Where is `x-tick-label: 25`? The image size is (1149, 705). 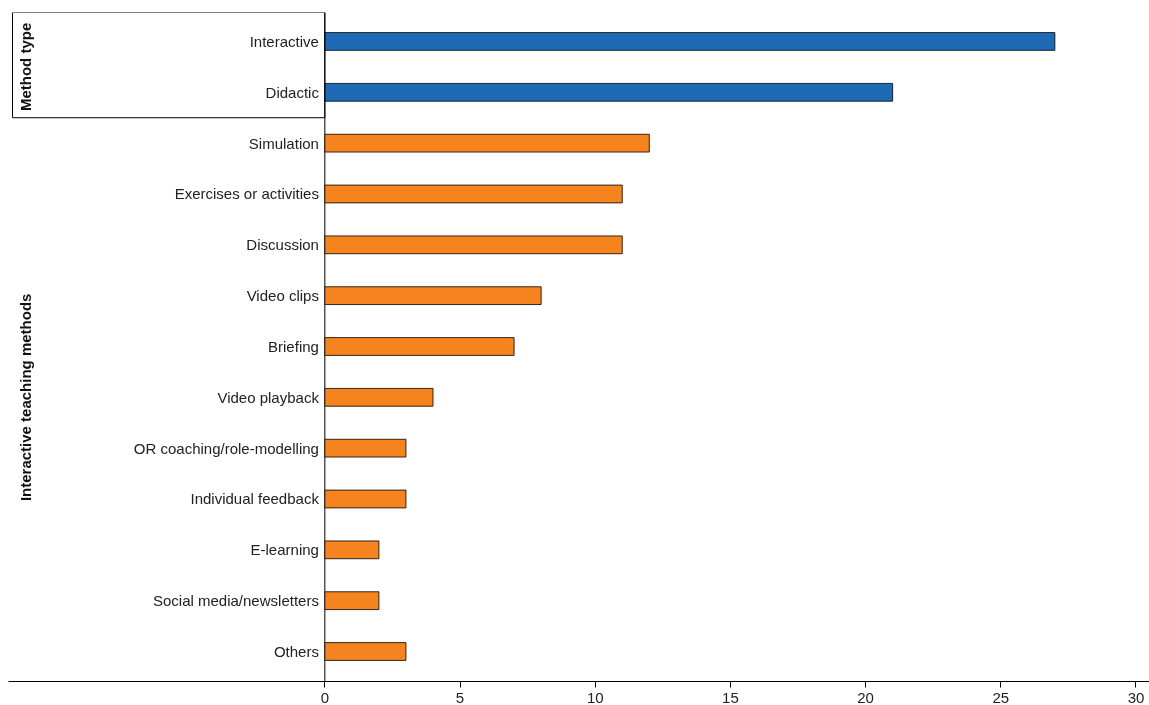
x-tick-label: 25 is located at coordinates (1001, 696).